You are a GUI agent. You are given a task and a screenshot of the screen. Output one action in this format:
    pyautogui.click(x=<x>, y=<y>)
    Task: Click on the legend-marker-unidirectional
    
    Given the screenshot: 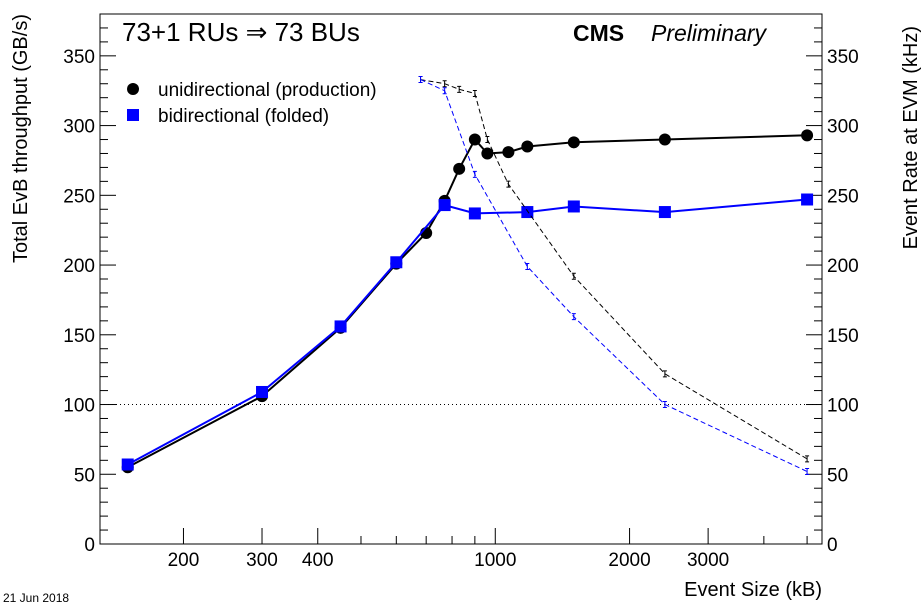 What is the action you would take?
    pyautogui.click(x=133, y=89)
    